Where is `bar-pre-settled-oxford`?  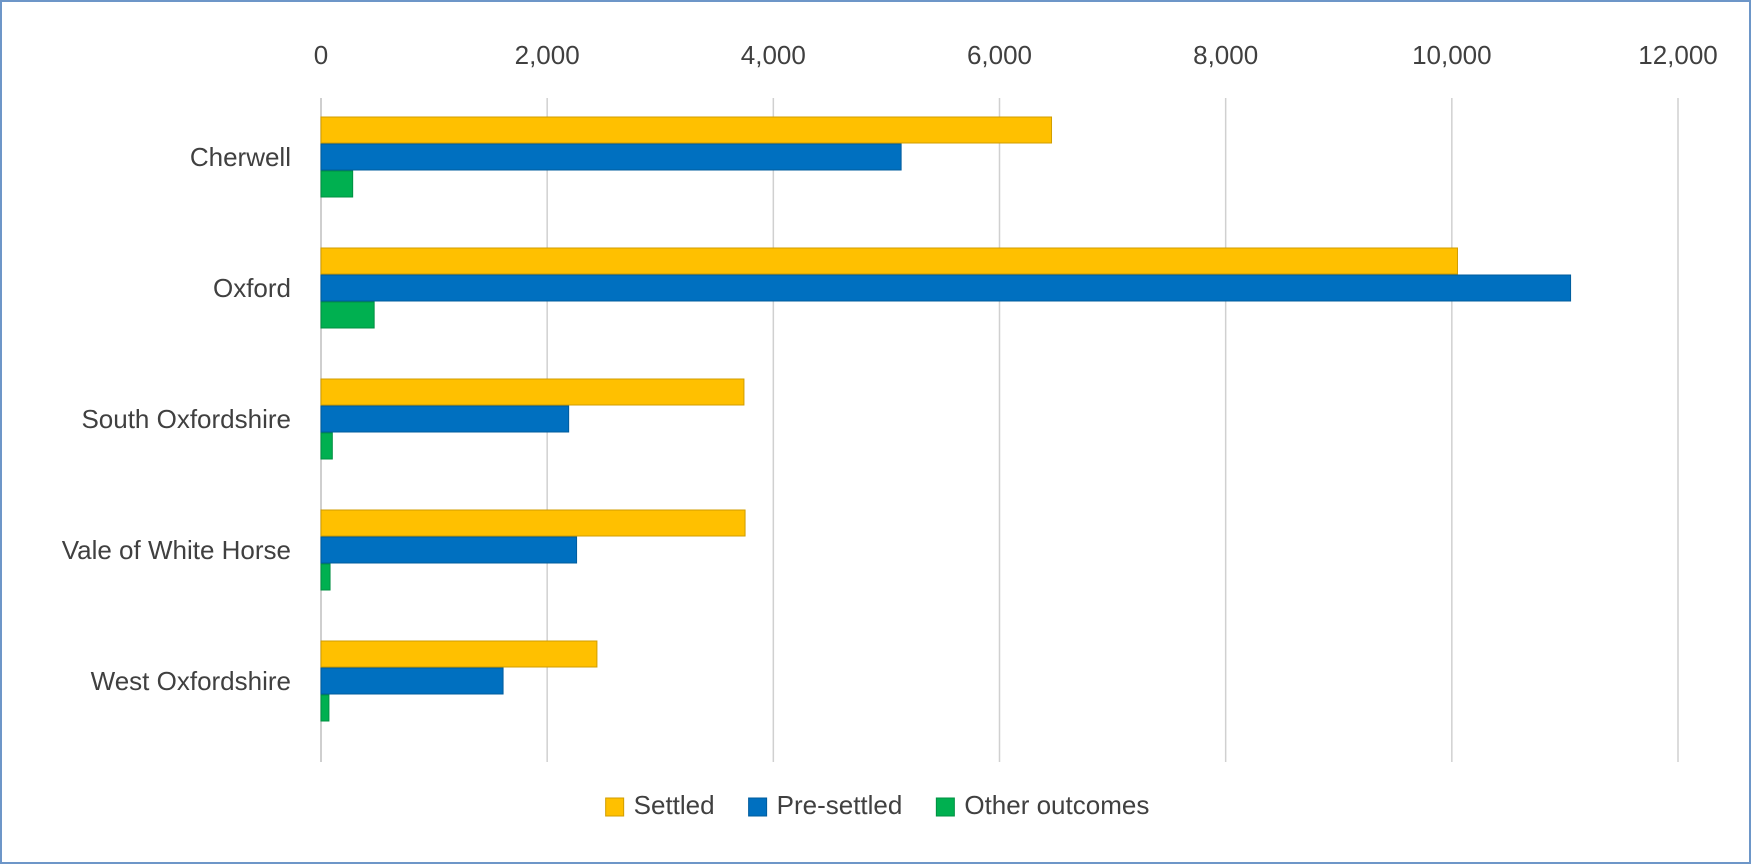
bar-pre-settled-oxford is located at coordinates (946, 288).